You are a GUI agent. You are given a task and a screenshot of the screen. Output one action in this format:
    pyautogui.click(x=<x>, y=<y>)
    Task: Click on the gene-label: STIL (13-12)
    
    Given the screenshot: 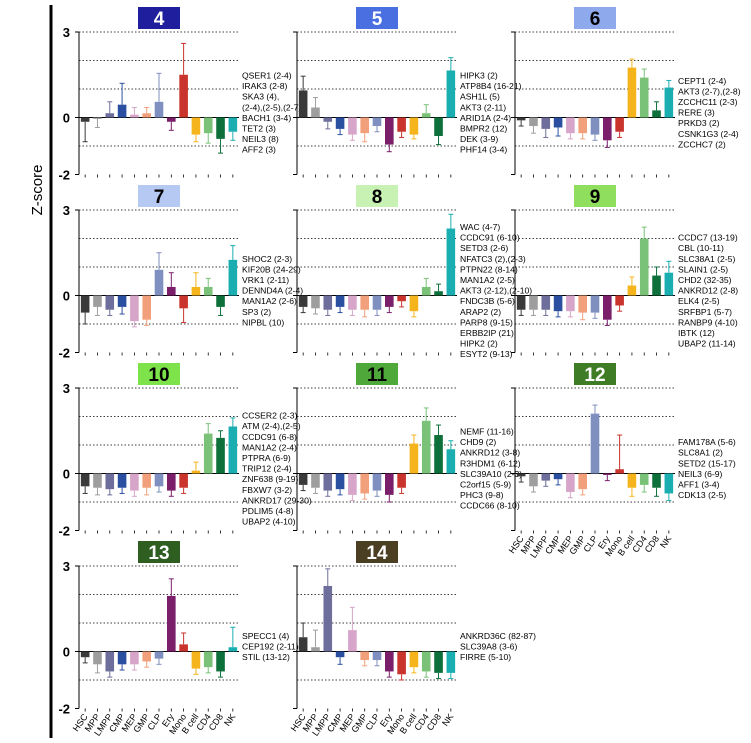 What is the action you would take?
    pyautogui.click(x=266, y=657)
    